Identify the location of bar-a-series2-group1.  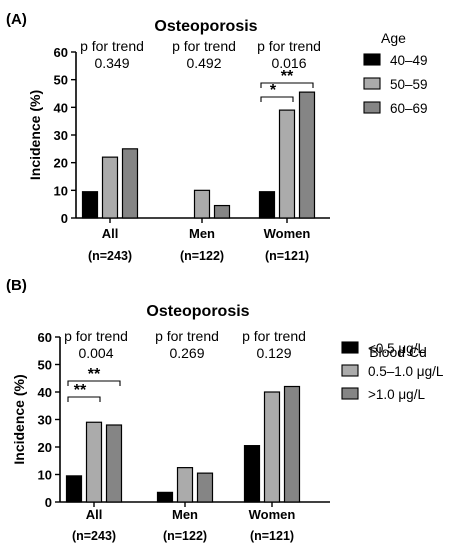
(110, 187).